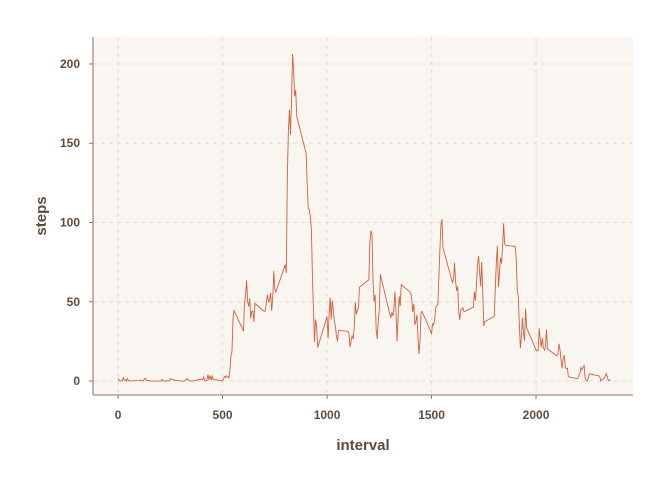  I want to click on x-tick-label: 1000, so click(327, 415).